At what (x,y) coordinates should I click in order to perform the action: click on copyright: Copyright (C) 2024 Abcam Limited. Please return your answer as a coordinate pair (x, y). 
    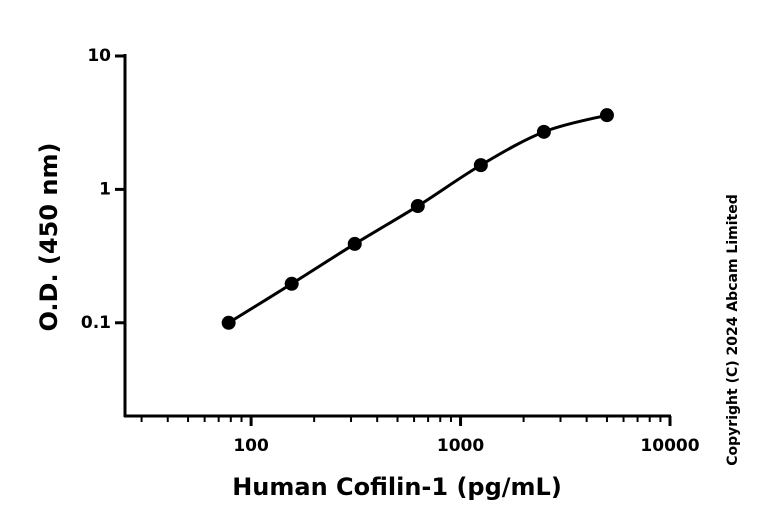
    Looking at the image, I should click on (733, 329).